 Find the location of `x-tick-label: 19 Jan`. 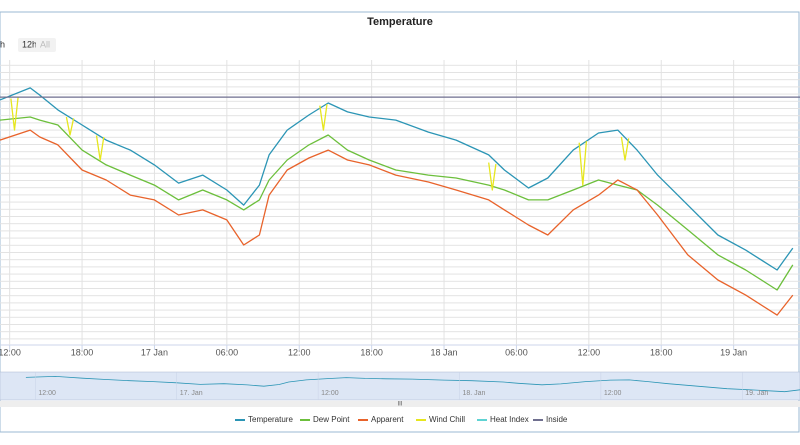

x-tick-label: 19 Jan is located at coordinates (733, 352).